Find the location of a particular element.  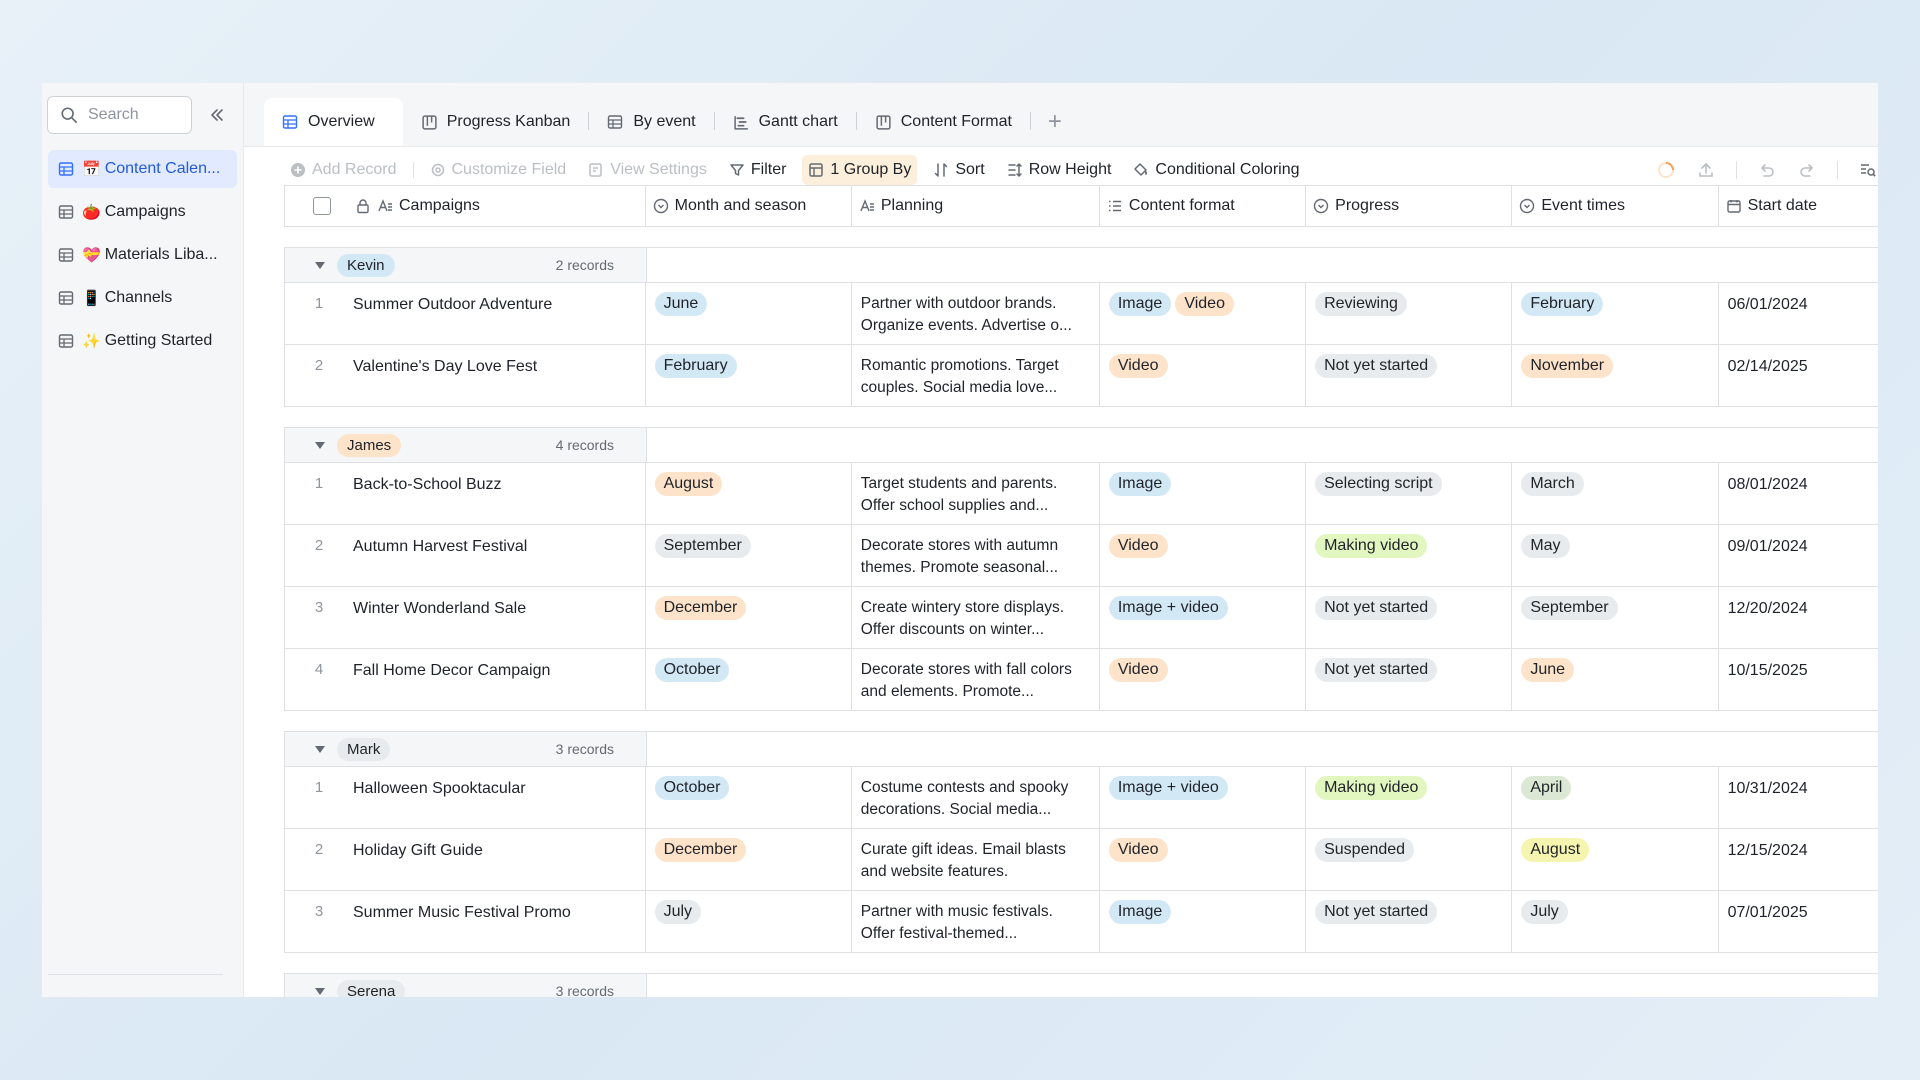

add-record-button: Add Record is located at coordinates (343, 170).